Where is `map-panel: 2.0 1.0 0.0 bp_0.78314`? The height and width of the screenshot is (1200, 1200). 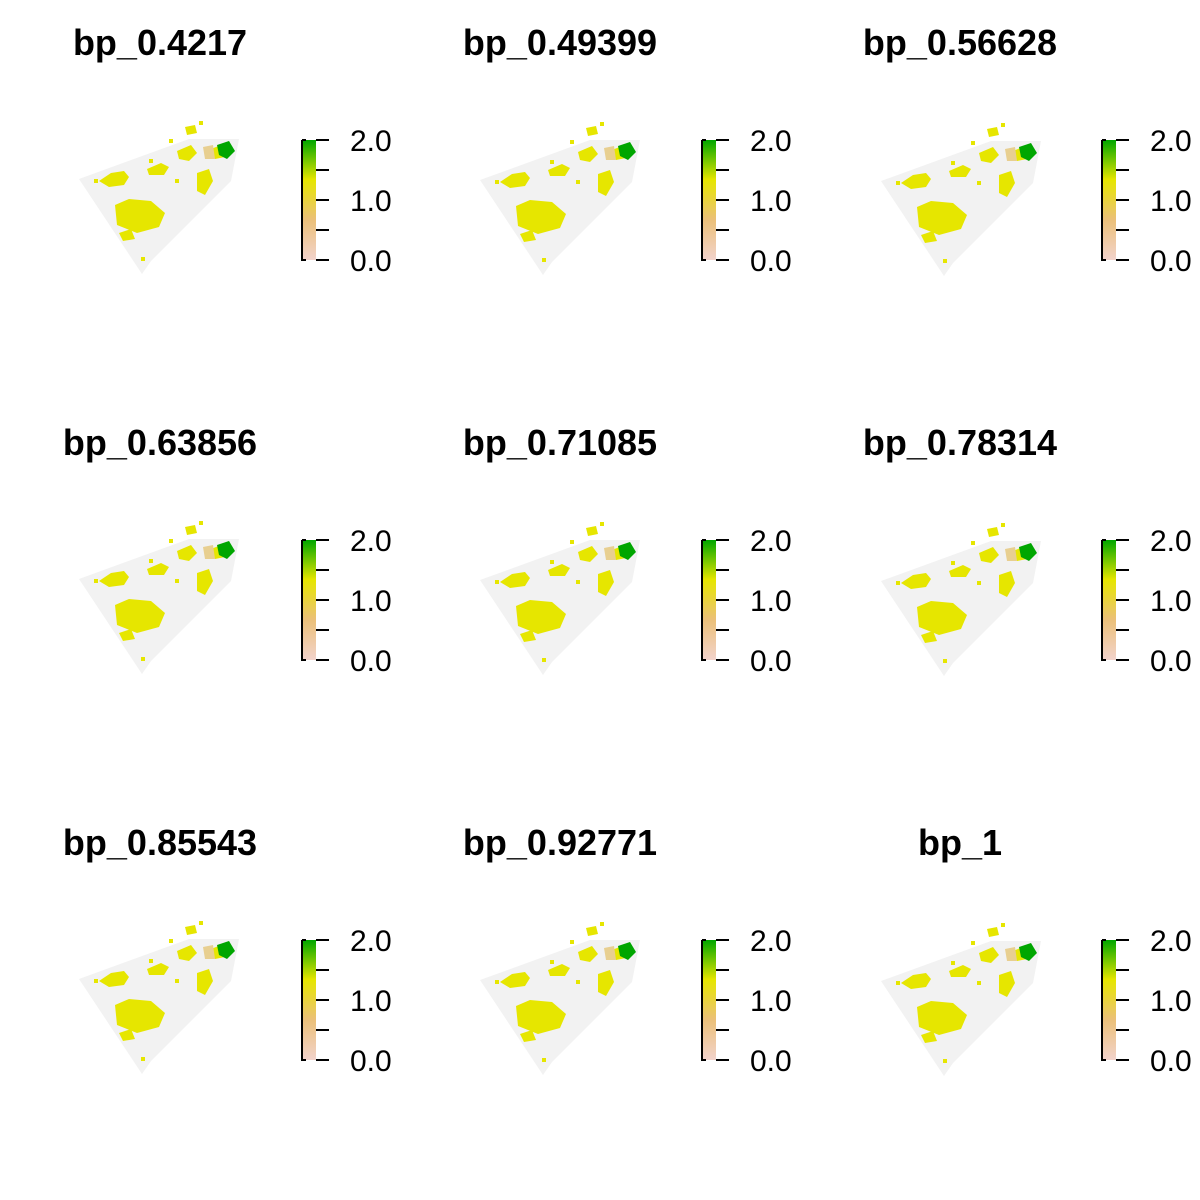
map-panel: 2.0 1.0 0.0 bp_0.78314 is located at coordinates (1000, 600).